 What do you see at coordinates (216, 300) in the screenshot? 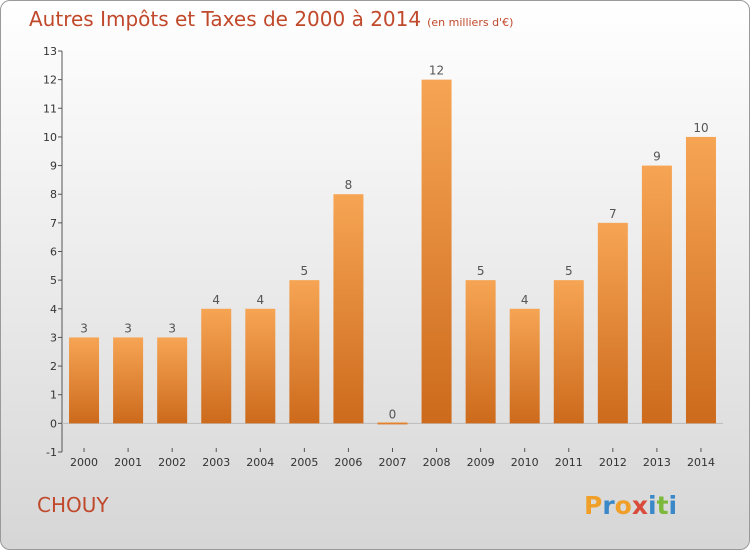
I see `bar-value-label-2003: 4` at bounding box center [216, 300].